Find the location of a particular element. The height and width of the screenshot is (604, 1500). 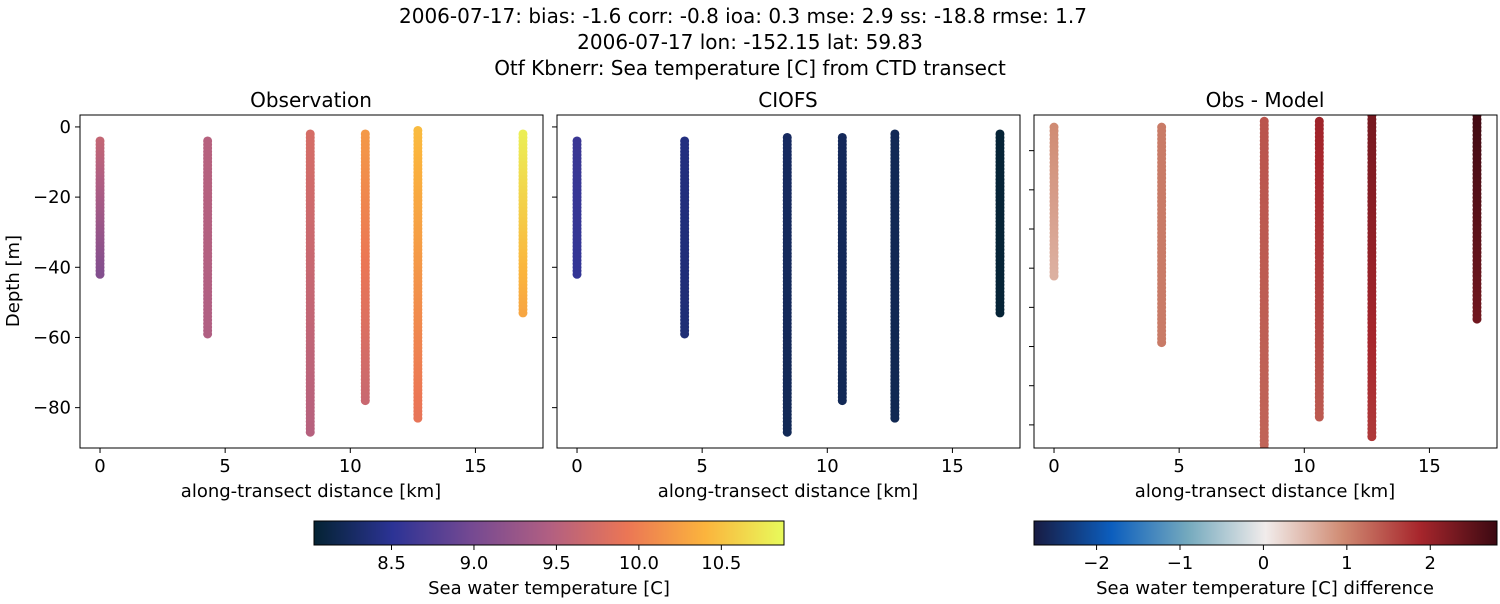

x-axis-label-ciofs: along-transect distance [km] is located at coordinates (788, 491).